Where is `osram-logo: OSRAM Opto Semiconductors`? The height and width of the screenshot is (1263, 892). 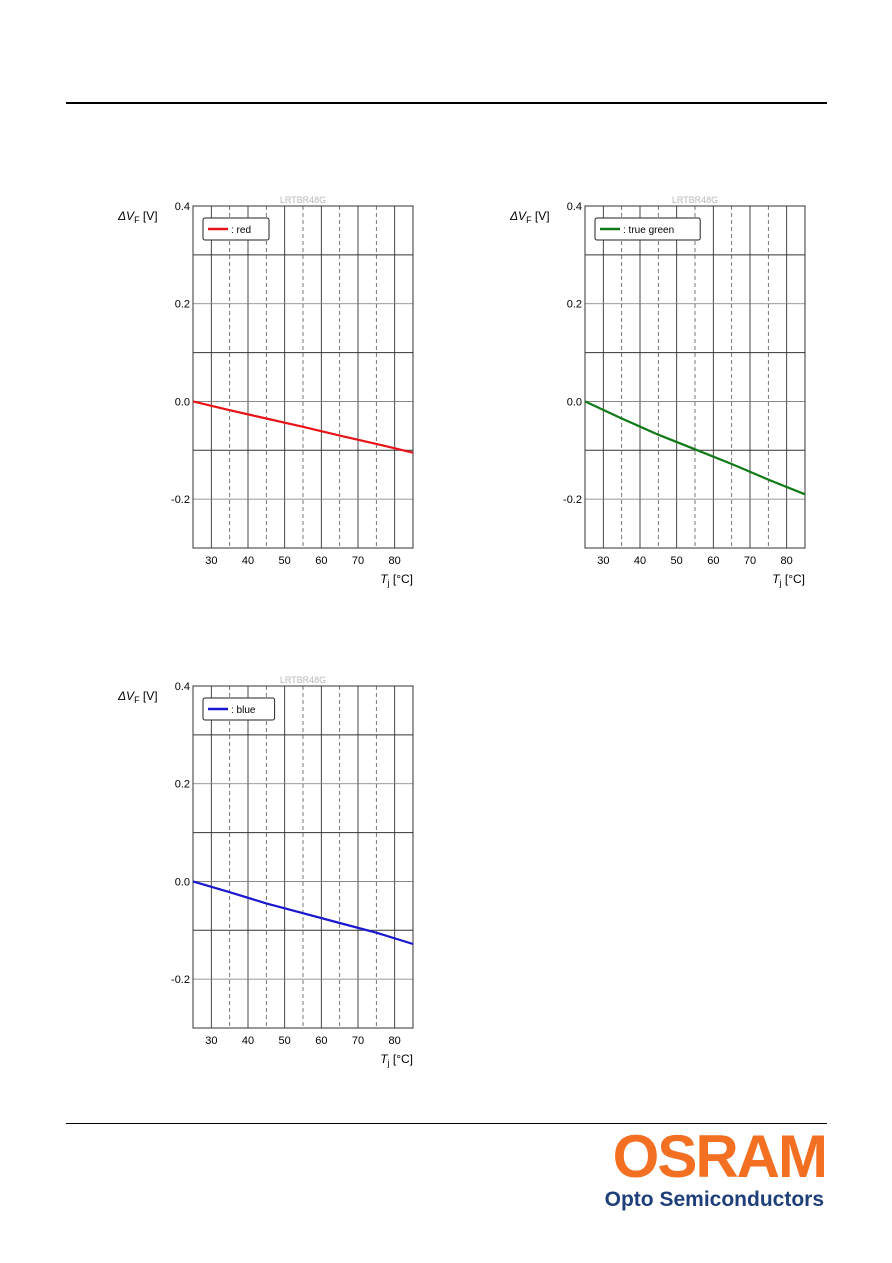 osram-logo: OSRAM Opto Semiconductors is located at coordinates (713, 1170).